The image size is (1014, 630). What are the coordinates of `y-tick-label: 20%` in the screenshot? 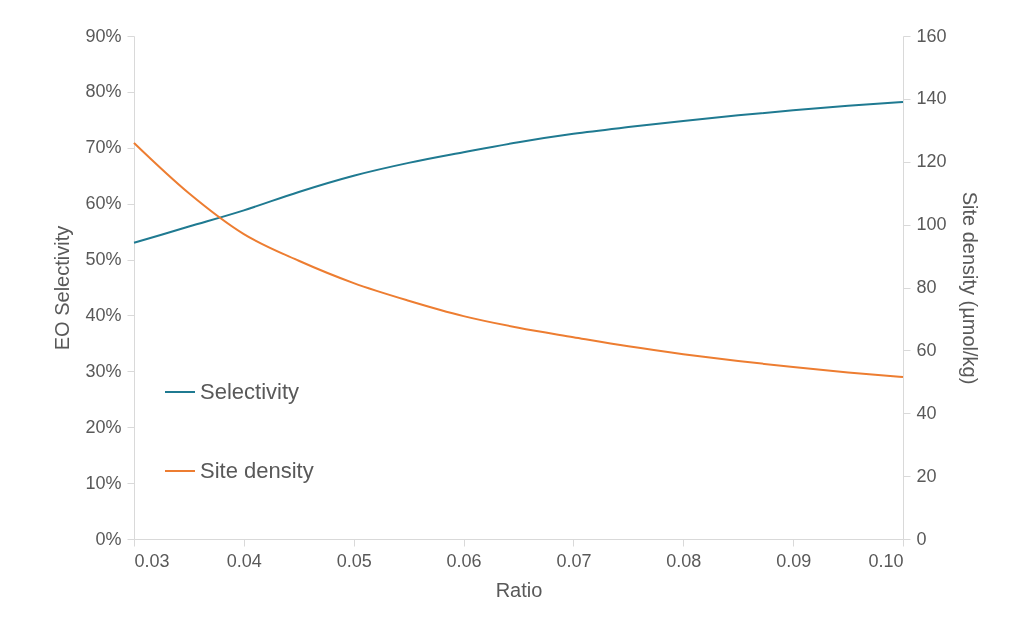 It's located at (103, 426).